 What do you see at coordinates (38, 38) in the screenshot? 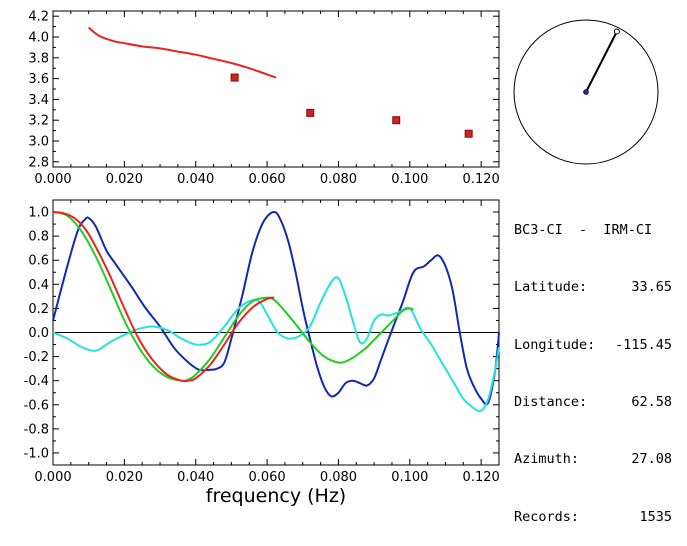
I see `y-tick-label: 4.0` at bounding box center [38, 38].